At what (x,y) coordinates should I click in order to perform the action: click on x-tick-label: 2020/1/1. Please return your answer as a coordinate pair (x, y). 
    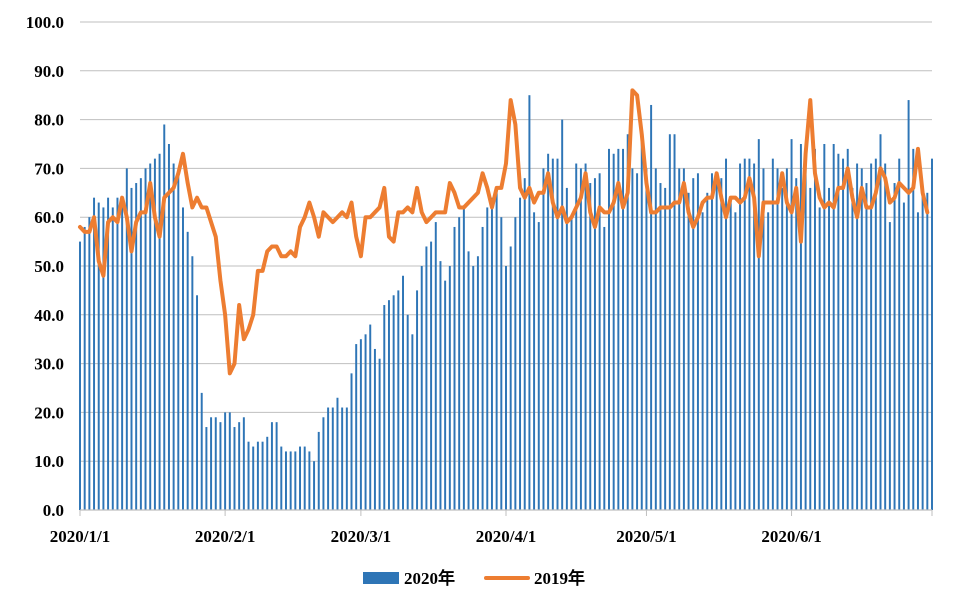
    Looking at the image, I should click on (80, 536).